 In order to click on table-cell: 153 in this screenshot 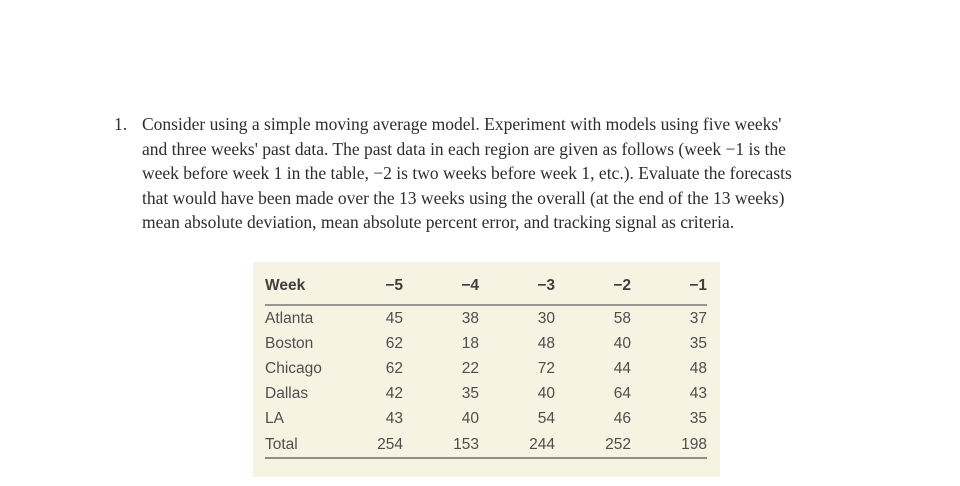, I will do `click(441, 445)`.